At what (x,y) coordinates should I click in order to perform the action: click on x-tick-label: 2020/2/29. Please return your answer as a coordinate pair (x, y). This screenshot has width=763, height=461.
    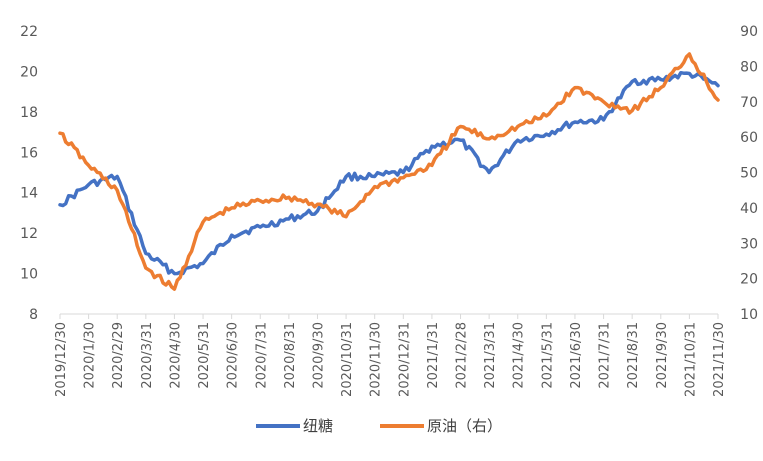
    Looking at the image, I should click on (118, 355).